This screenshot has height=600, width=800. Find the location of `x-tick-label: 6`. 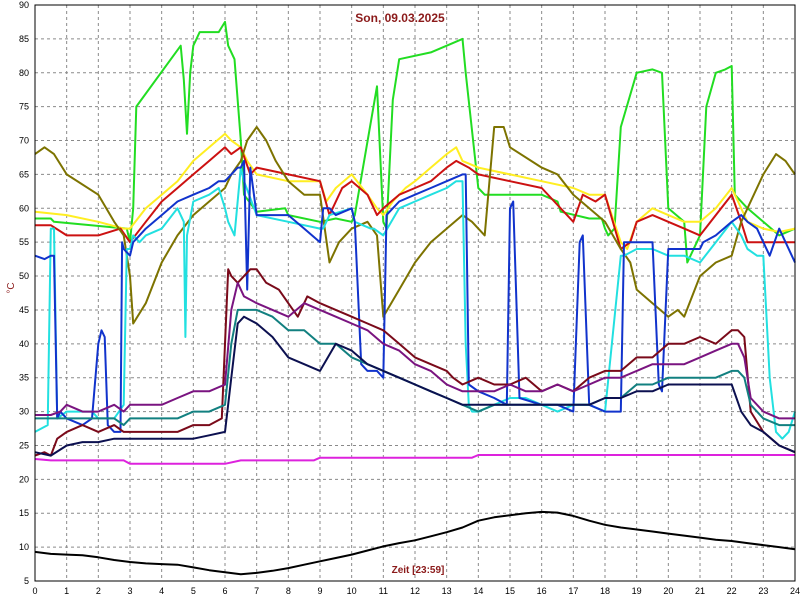

x-tick-label: 6 is located at coordinates (224, 591).